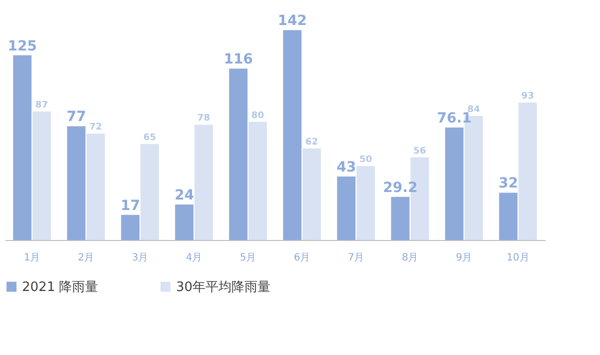  I want to click on data-label: 80, so click(257, 115).